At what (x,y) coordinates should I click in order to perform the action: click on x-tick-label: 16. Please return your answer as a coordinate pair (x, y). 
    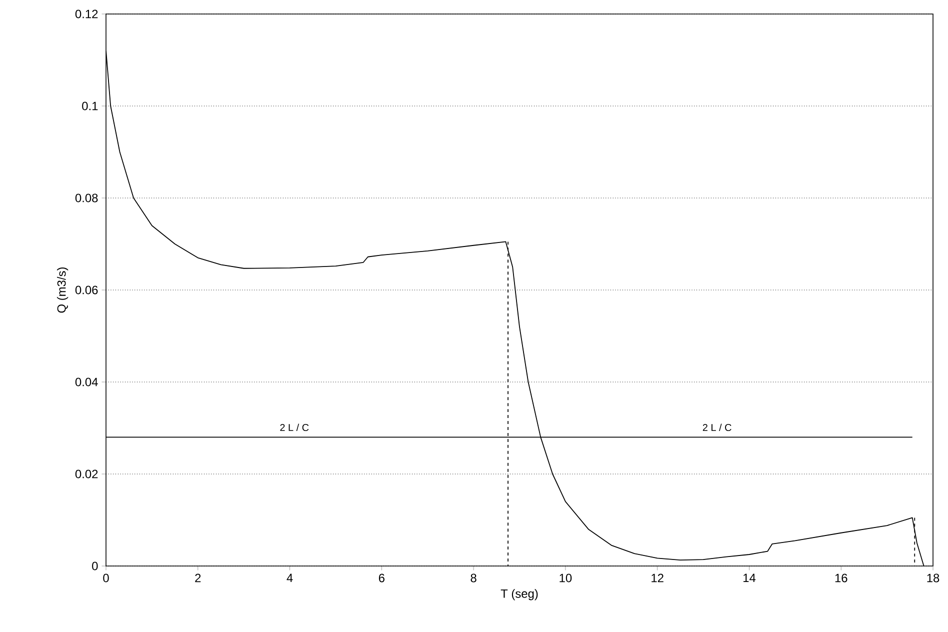
    Looking at the image, I should click on (841, 578).